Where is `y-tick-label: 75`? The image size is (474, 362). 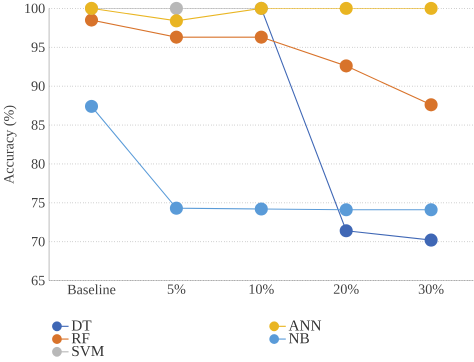 y-tick-label: 75 is located at coordinates (38, 203).